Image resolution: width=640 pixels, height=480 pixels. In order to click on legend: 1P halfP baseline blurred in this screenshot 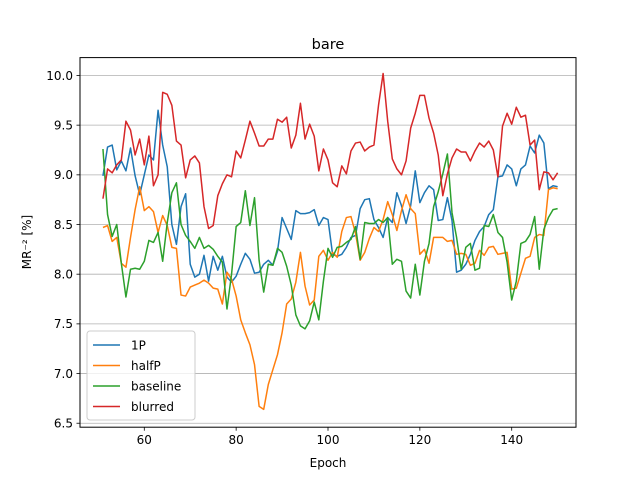, I will do `click(141, 375)`.